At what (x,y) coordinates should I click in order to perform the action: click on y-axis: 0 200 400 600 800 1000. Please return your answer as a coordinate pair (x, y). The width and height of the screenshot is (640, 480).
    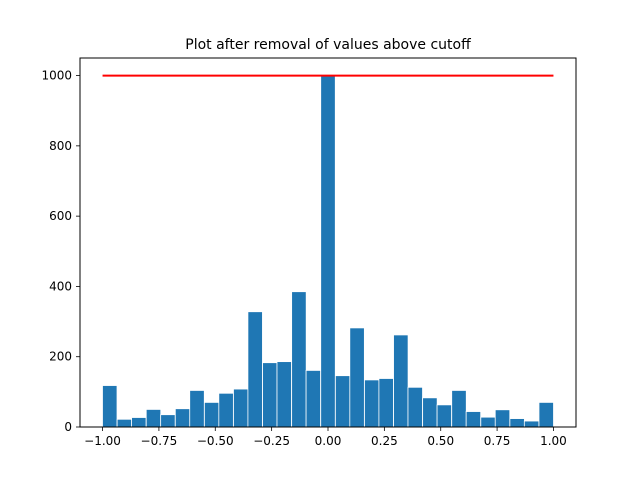
    Looking at the image, I should click on (60, 251).